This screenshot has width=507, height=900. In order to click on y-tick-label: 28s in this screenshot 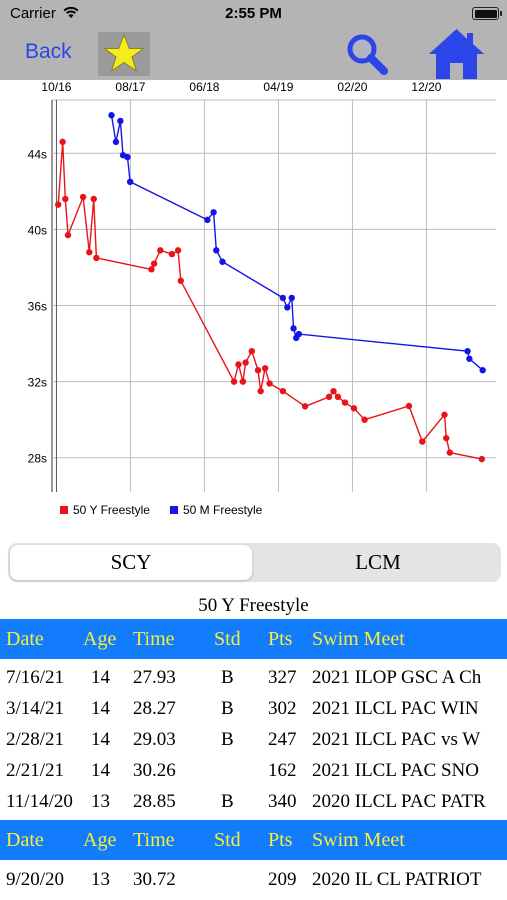, I will do `click(37, 459)`.